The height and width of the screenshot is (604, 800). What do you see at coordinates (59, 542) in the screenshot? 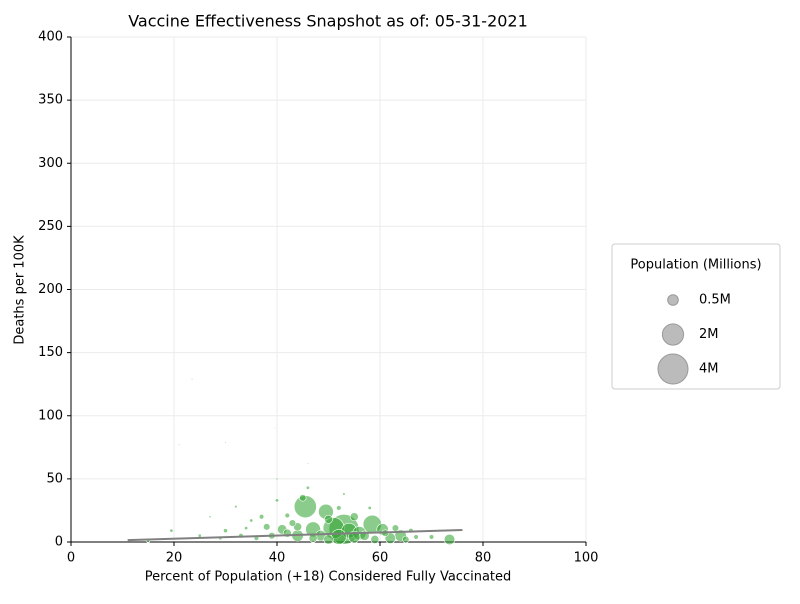
I see `y-tick-label: 0` at bounding box center [59, 542].